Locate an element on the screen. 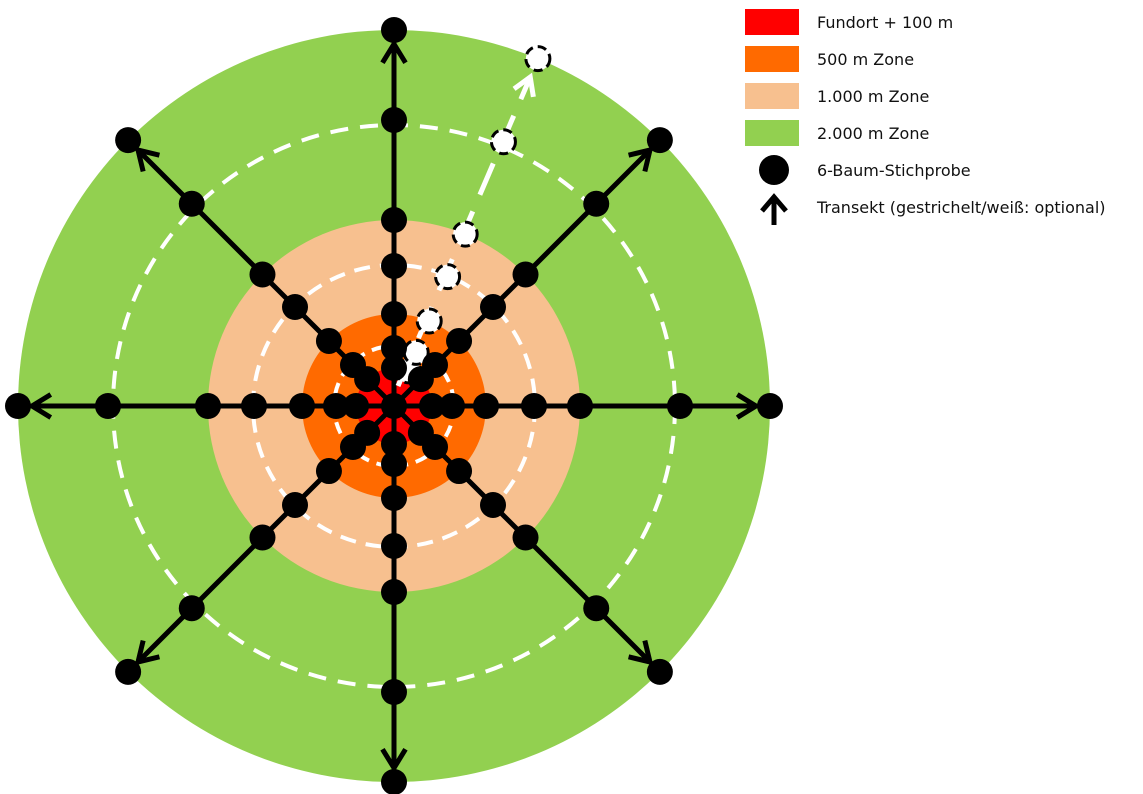  legend-item-fundort: Fundort + 100 m is located at coordinates (944, 24).